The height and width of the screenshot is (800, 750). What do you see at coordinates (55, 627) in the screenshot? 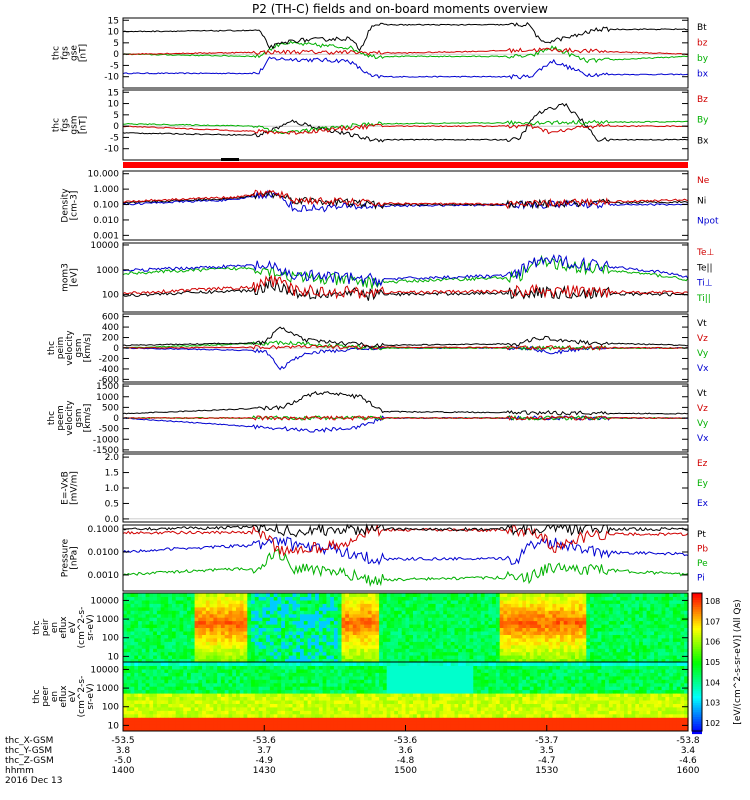
I see `y-axis-label: en` at bounding box center [55, 627].